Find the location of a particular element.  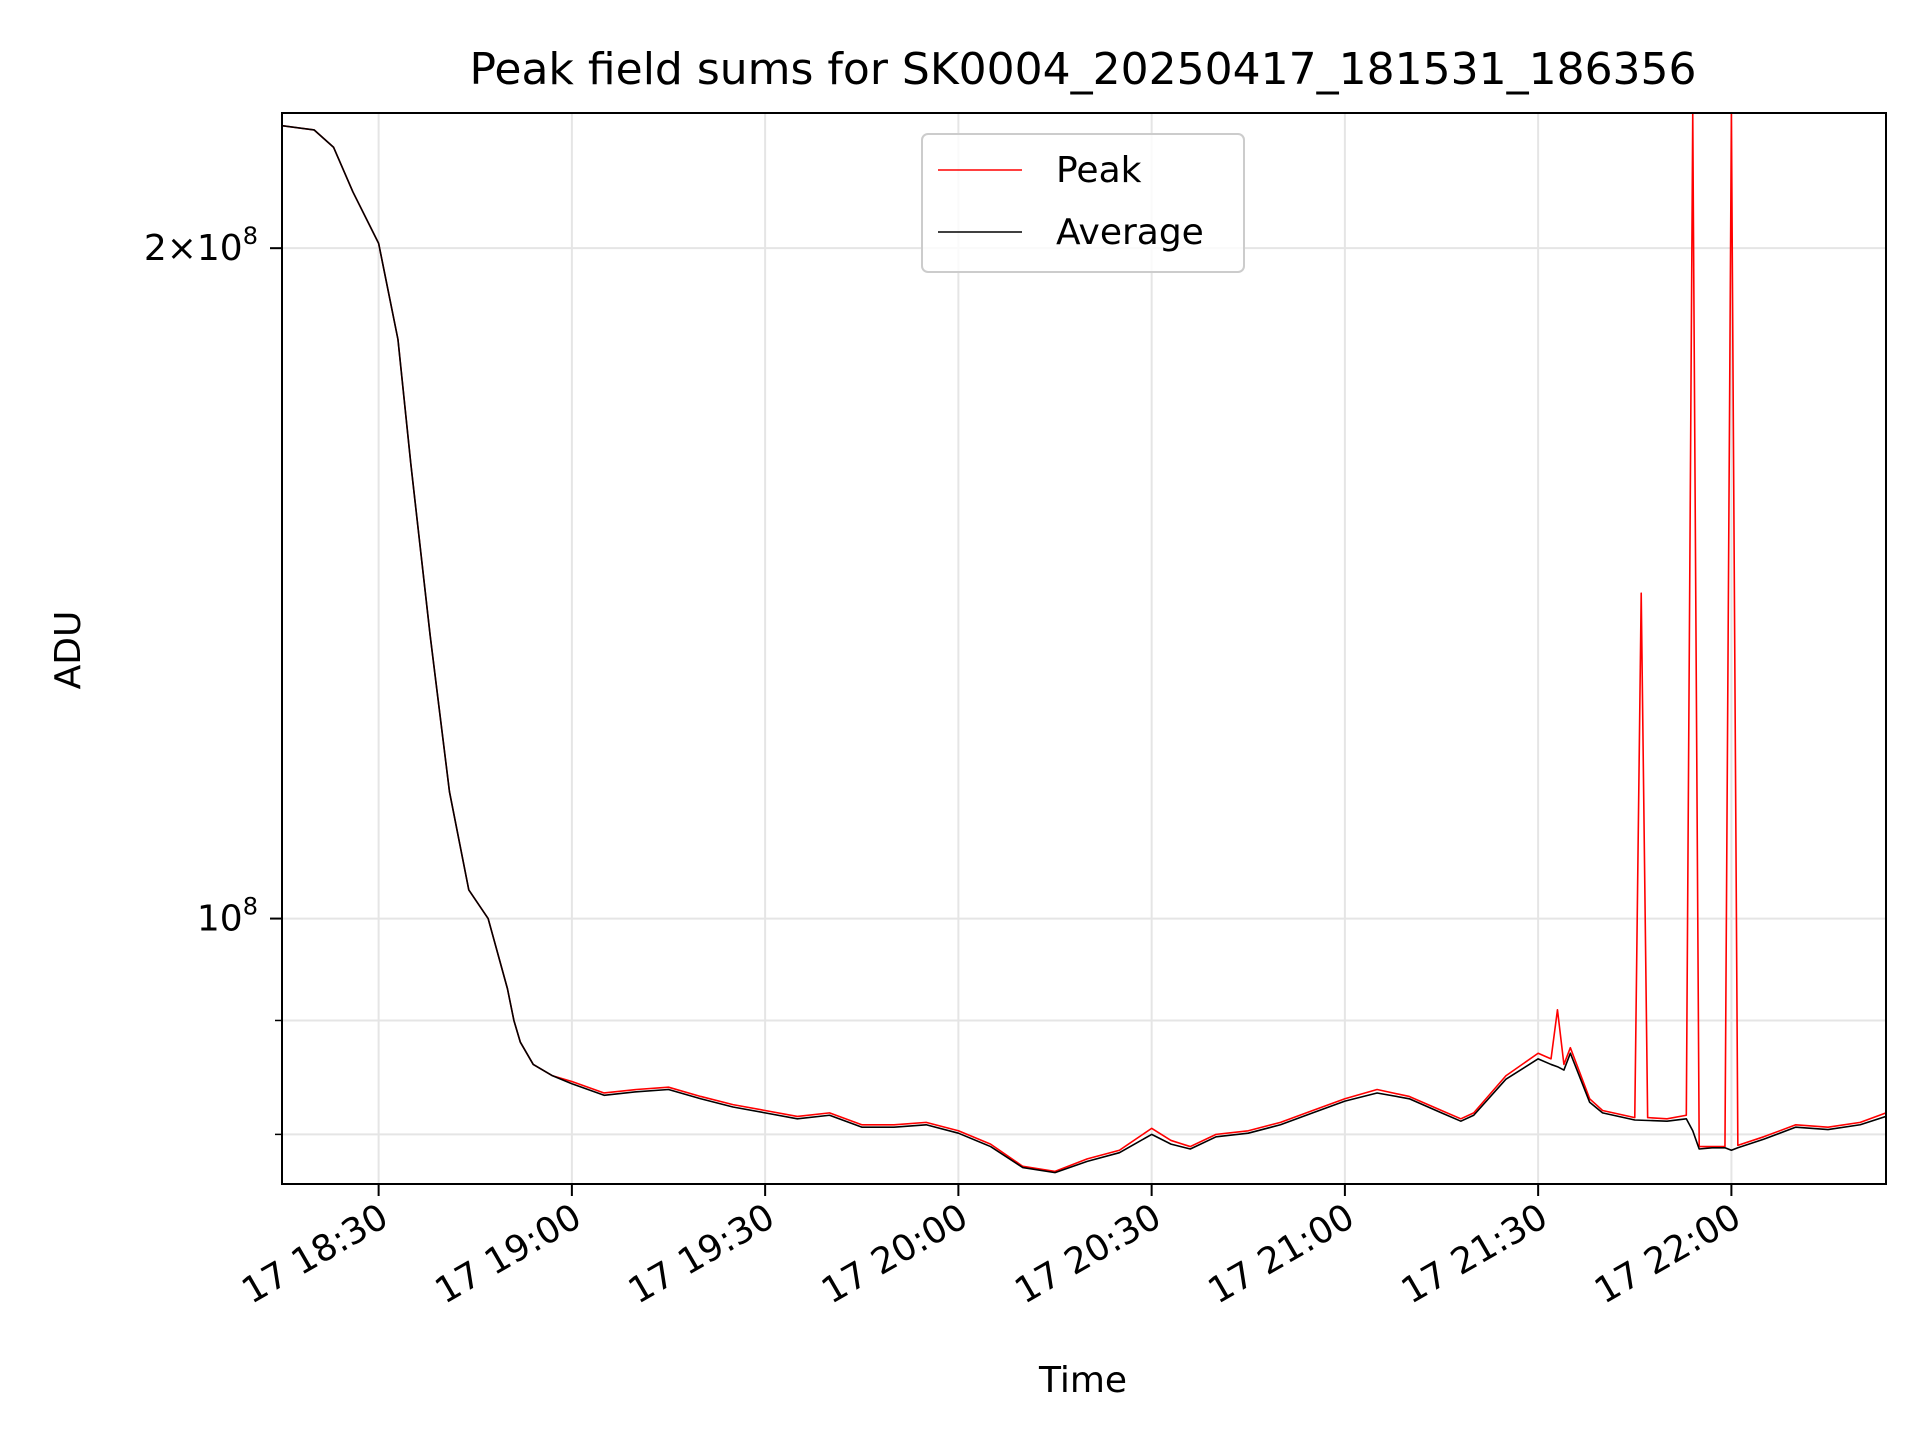

legend: Peak Average is located at coordinates (1083, 203).